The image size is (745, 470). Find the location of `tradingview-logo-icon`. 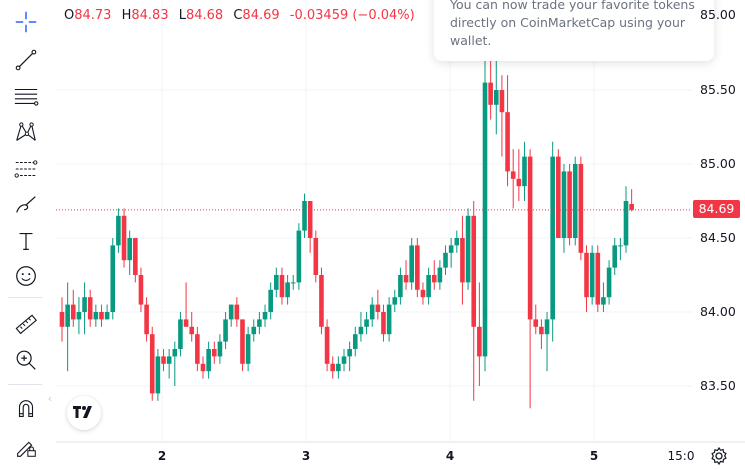

tradingview-logo-icon is located at coordinates (82, 412).